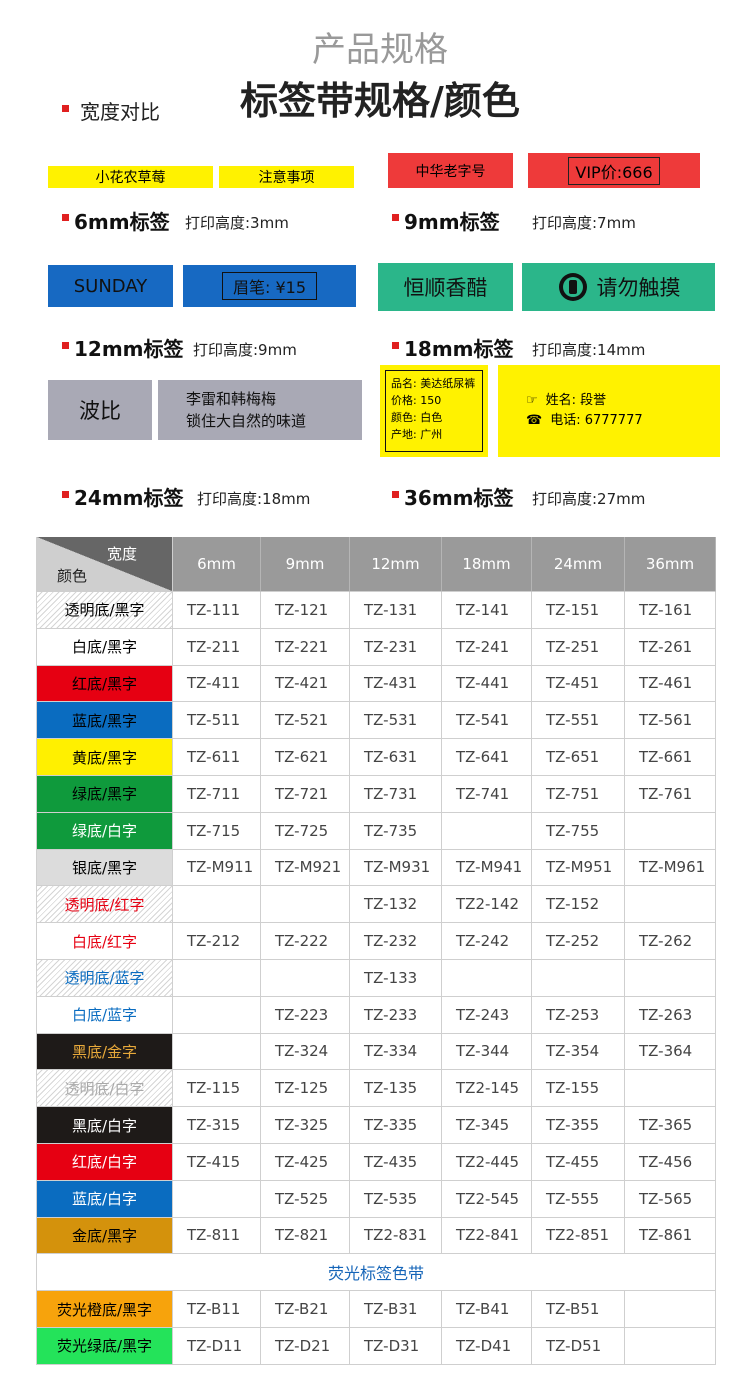  I want to click on print-height: 打印高度:27mm, so click(589, 499).